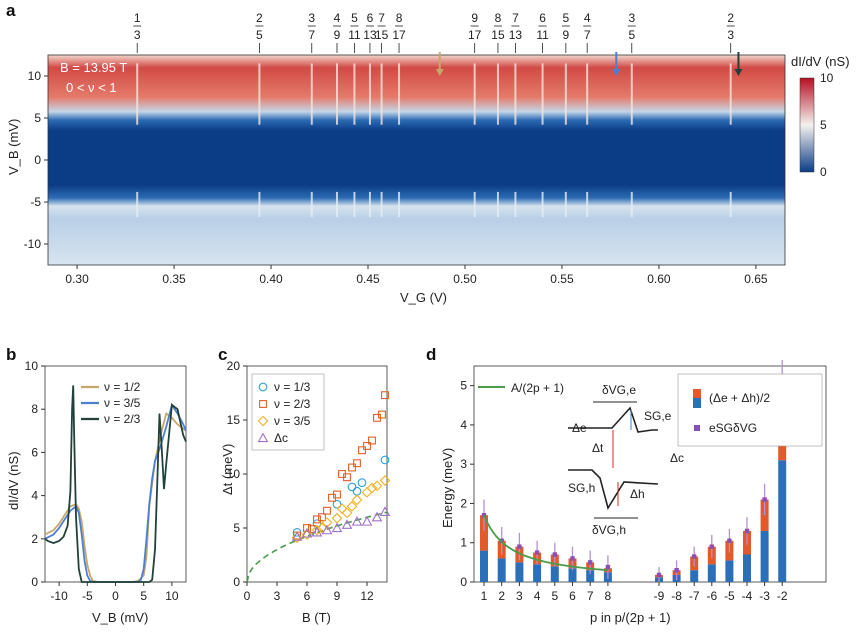  I want to click on y-tick-label: 4, so click(34, 496).